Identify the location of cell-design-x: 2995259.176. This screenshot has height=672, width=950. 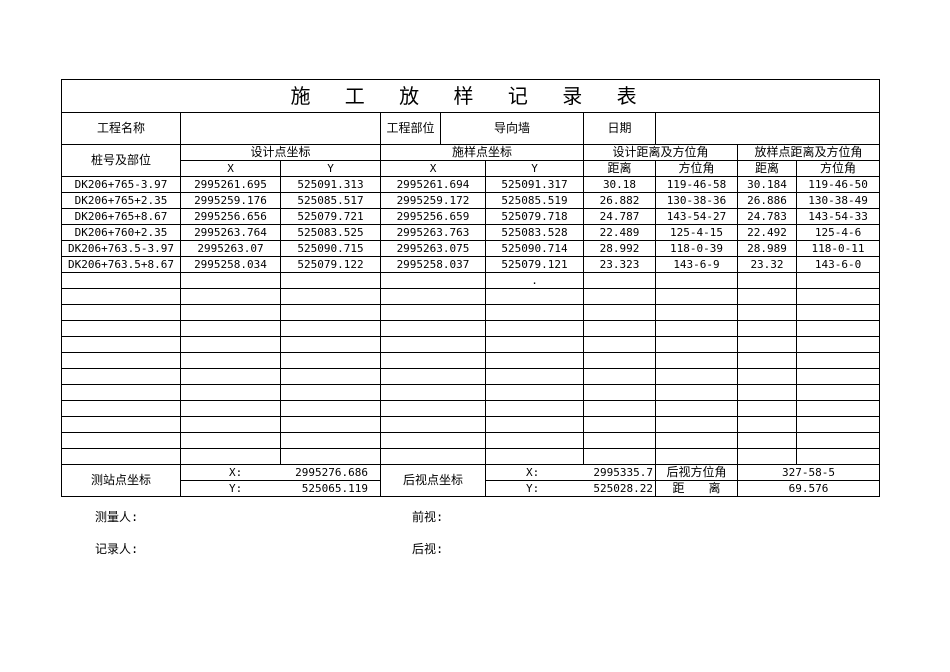
(230, 200).